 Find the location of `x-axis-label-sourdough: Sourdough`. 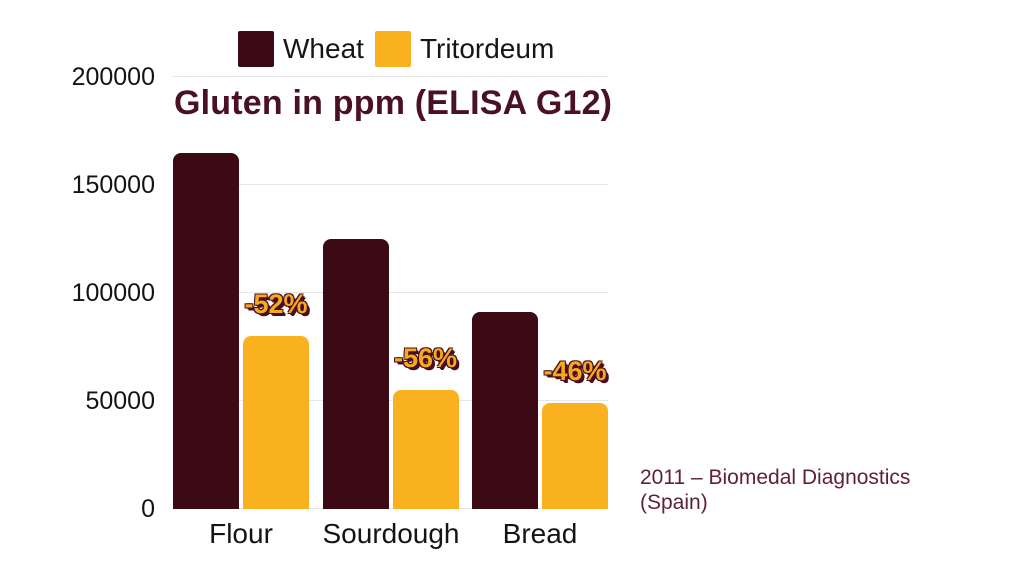

x-axis-label-sourdough: Sourdough is located at coordinates (391, 533).